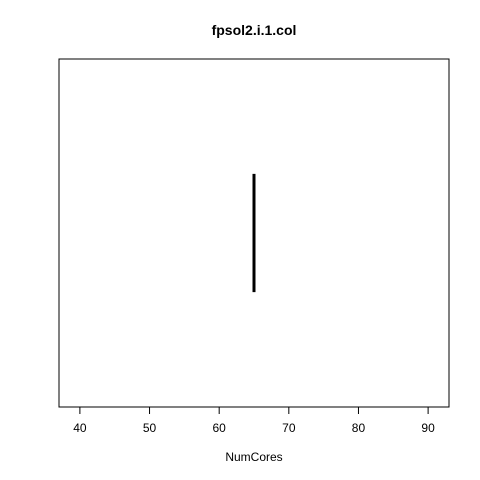 This screenshot has height=480, width=480. Describe the element at coordinates (253, 457) in the screenshot. I see `x-axis-label: NumCores` at that location.